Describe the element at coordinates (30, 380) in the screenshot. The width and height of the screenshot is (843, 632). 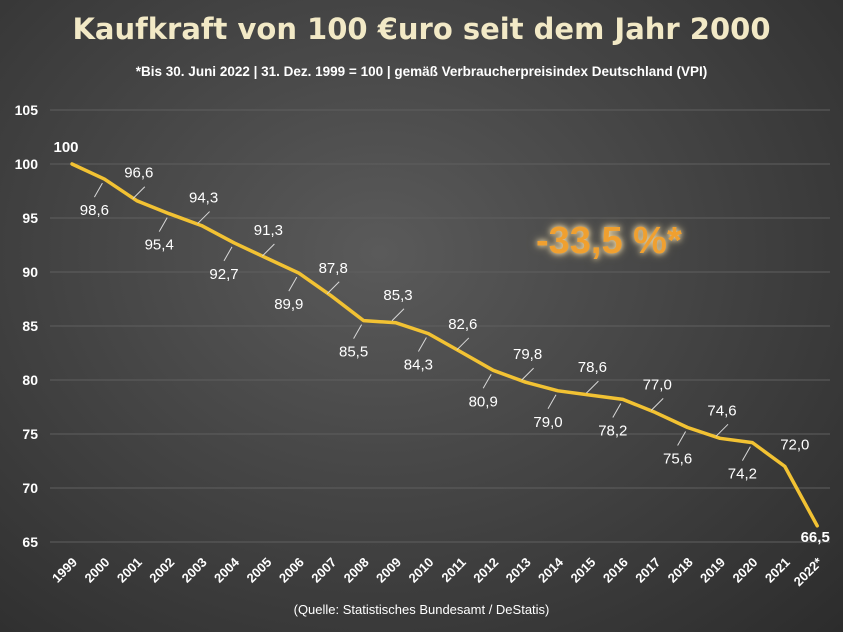
I see `y-tick-label: 80` at that location.